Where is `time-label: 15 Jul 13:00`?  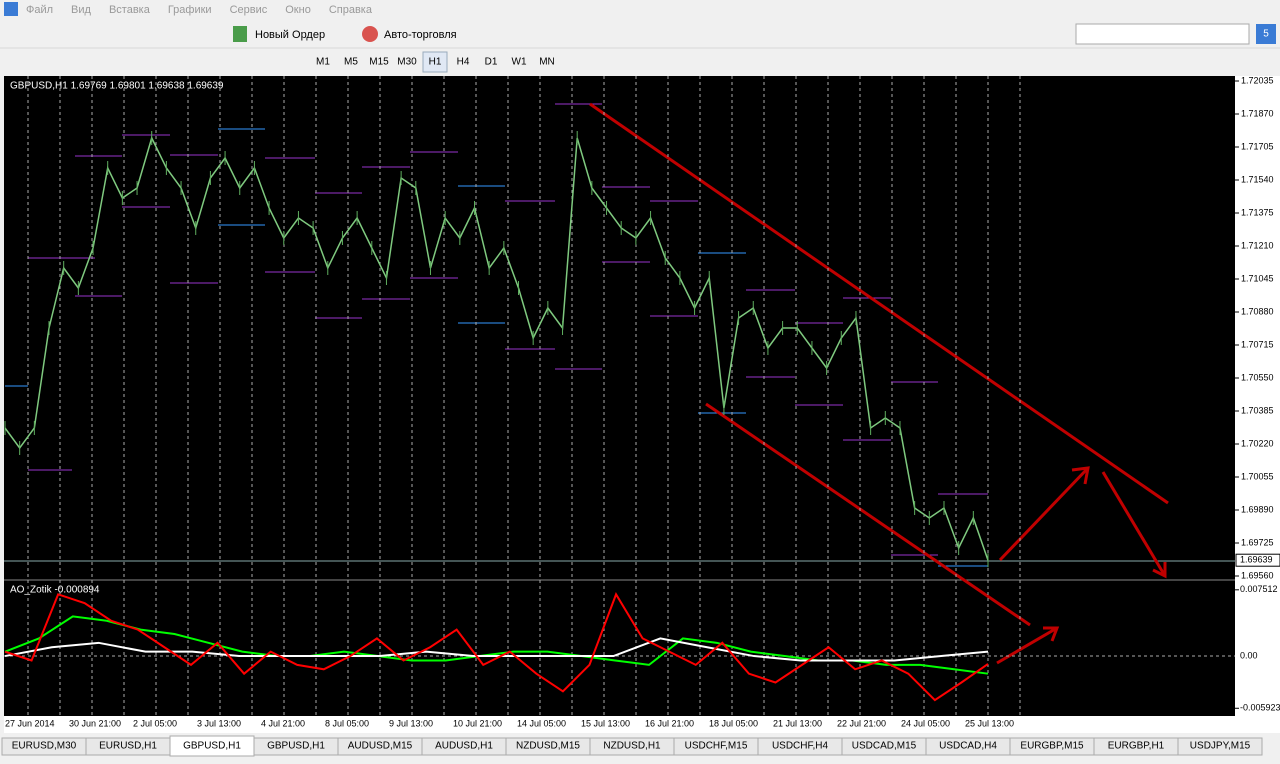 time-label: 15 Jul 13:00 is located at coordinates (605, 723).